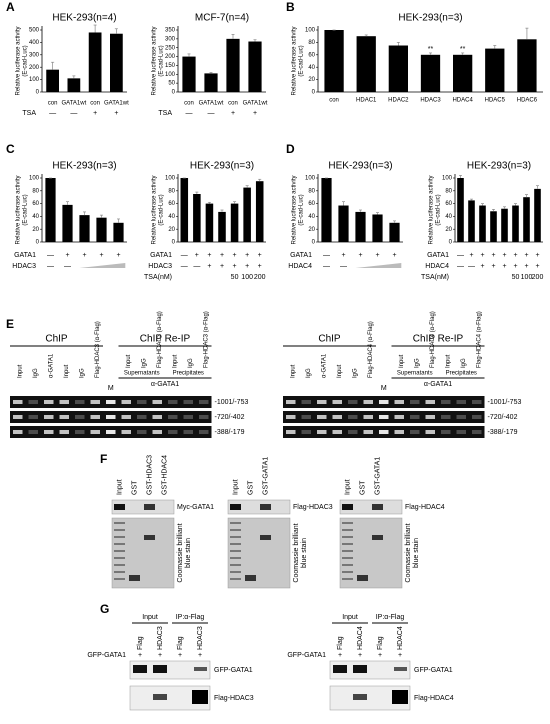  What do you see at coordinates (232, 402) in the screenshot?
I see `band-label: -1001/-753` at bounding box center [232, 402].